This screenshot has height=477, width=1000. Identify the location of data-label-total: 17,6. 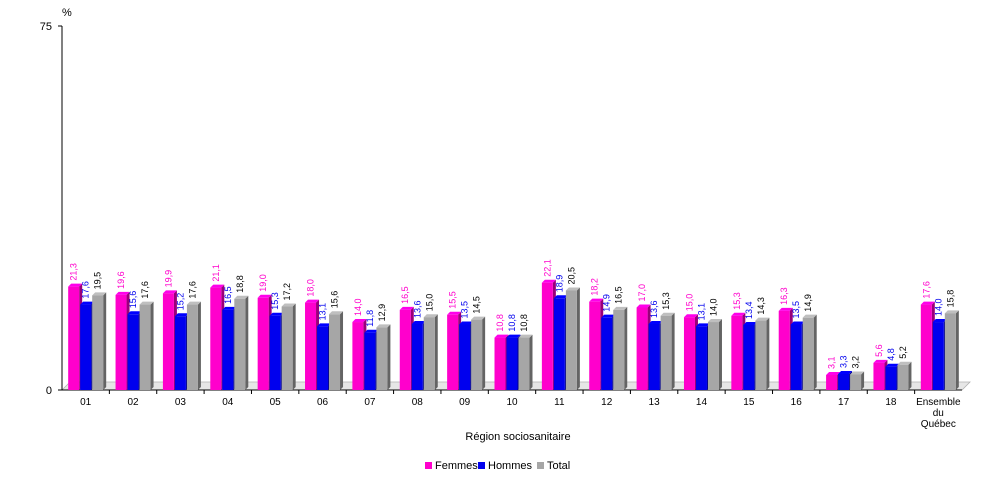
(145, 290).